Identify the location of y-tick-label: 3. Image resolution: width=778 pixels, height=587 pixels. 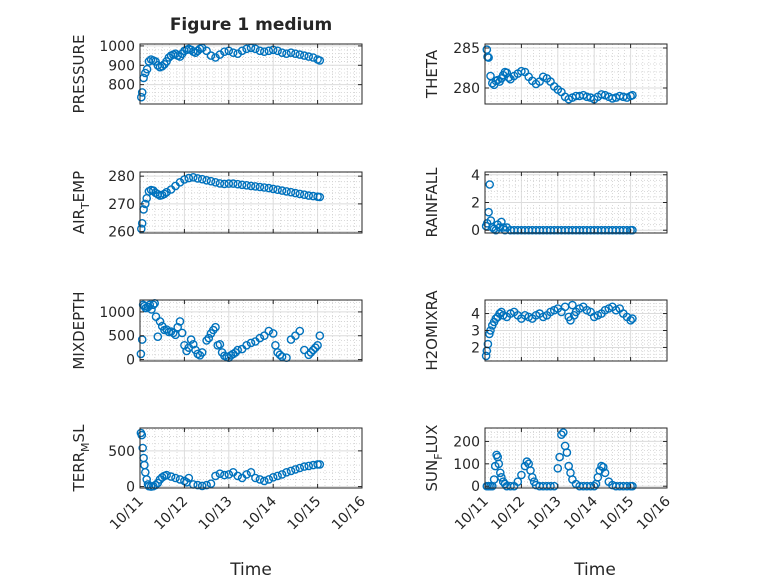
(475, 332).